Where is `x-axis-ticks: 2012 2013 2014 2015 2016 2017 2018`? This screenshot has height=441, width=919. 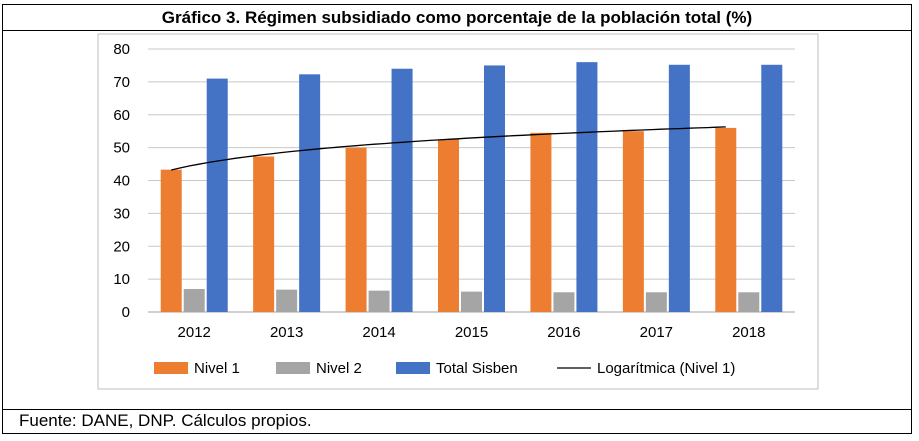 x-axis-ticks: 2012 2013 2014 2015 2016 2017 2018 is located at coordinates (472, 332).